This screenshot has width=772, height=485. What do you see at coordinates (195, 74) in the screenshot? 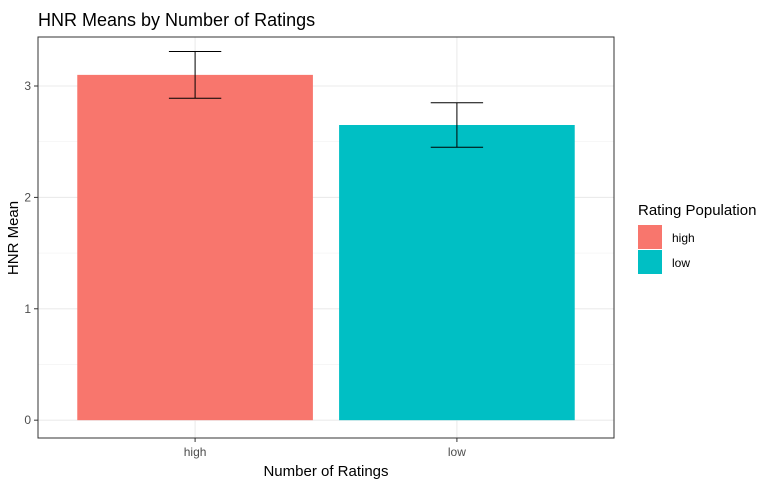
I see `error-bar-high` at bounding box center [195, 74].